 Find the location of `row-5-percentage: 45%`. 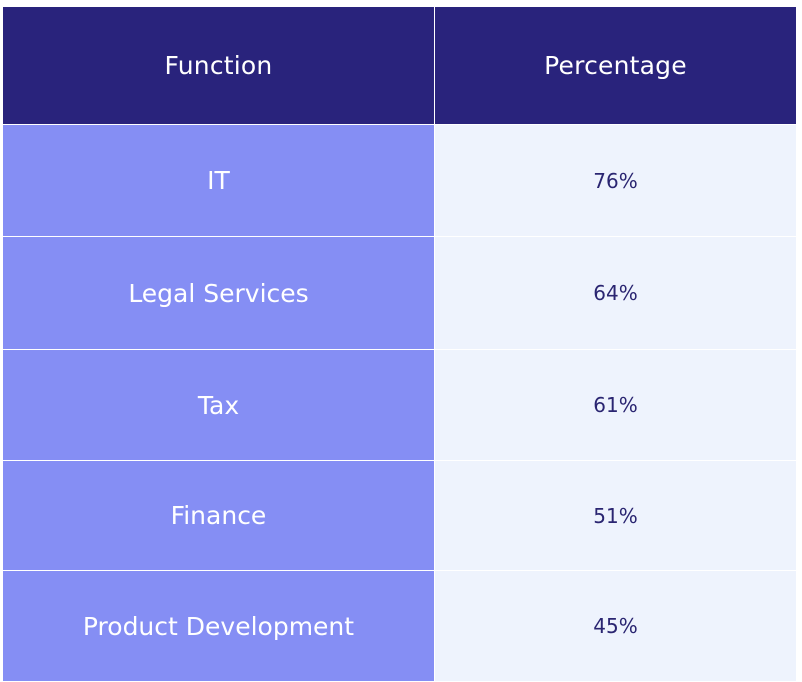

row-5-percentage: 45% is located at coordinates (615, 626).